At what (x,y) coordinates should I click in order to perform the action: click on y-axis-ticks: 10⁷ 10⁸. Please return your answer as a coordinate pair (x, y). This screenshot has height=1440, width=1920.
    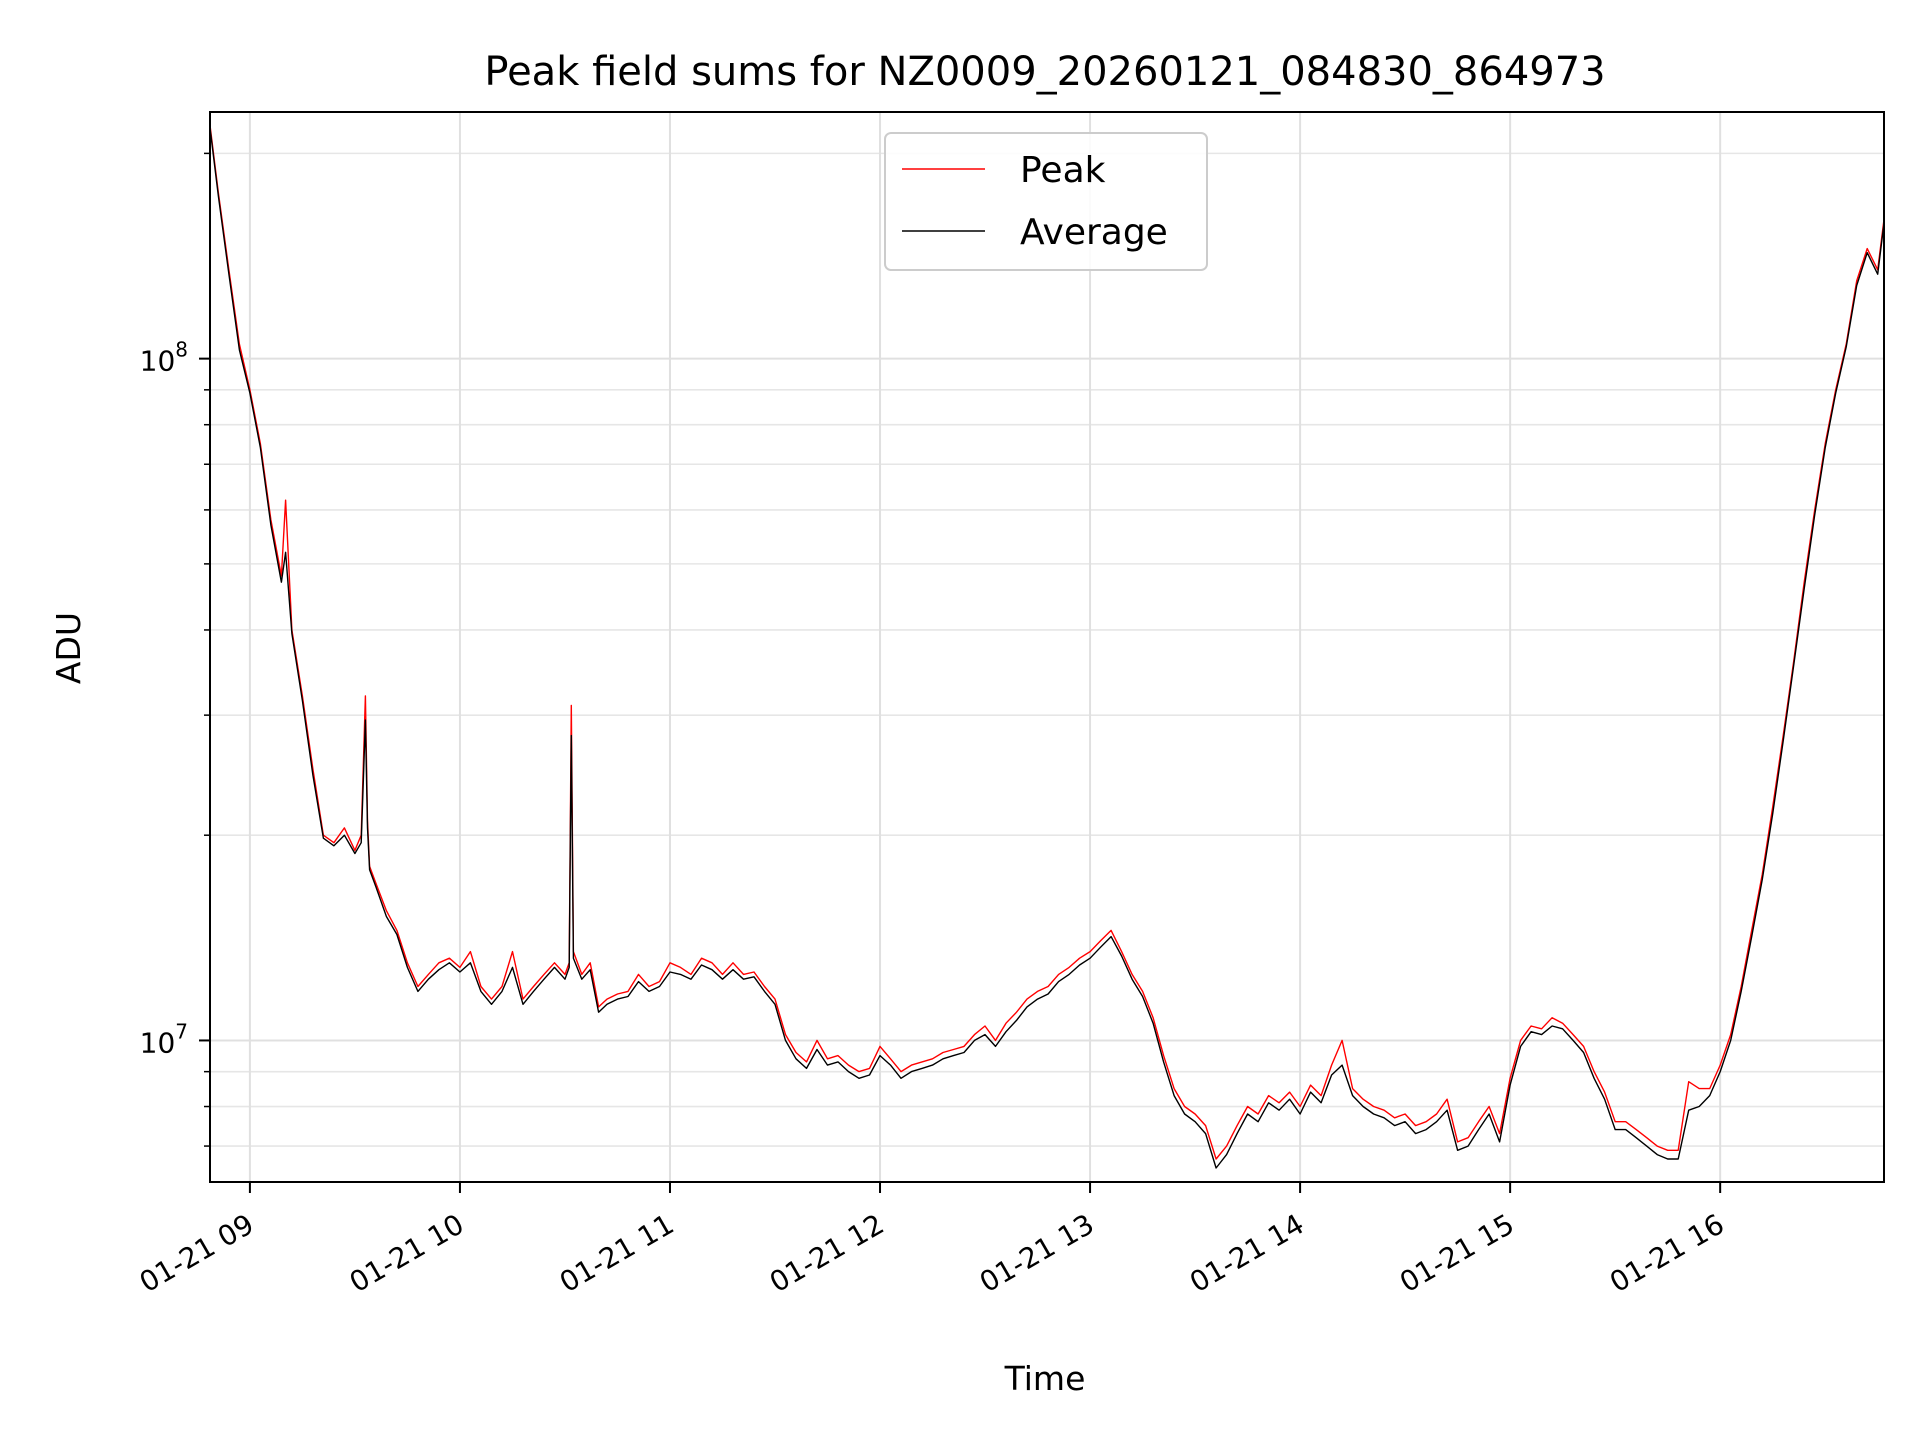
    Looking at the image, I should click on (175, 649).